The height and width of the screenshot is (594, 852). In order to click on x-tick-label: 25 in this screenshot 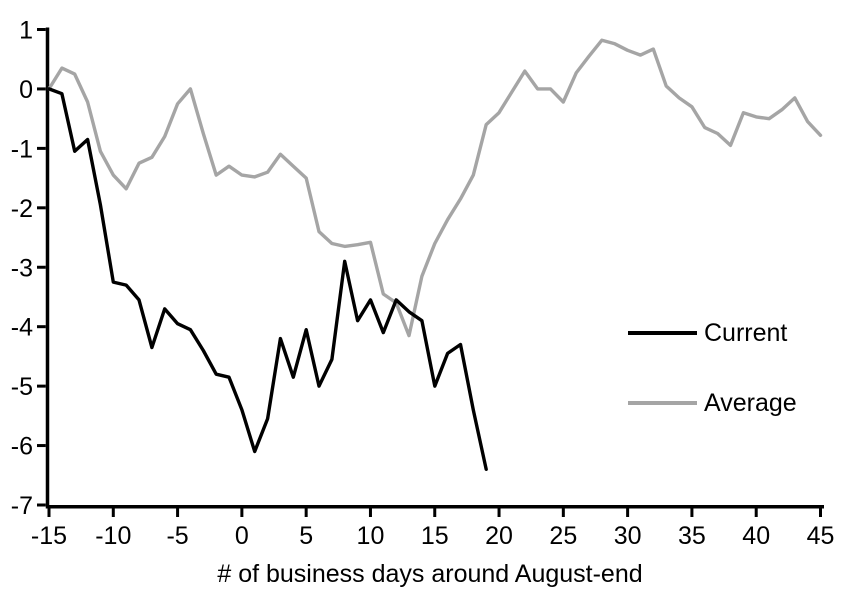, I will do `click(563, 536)`.